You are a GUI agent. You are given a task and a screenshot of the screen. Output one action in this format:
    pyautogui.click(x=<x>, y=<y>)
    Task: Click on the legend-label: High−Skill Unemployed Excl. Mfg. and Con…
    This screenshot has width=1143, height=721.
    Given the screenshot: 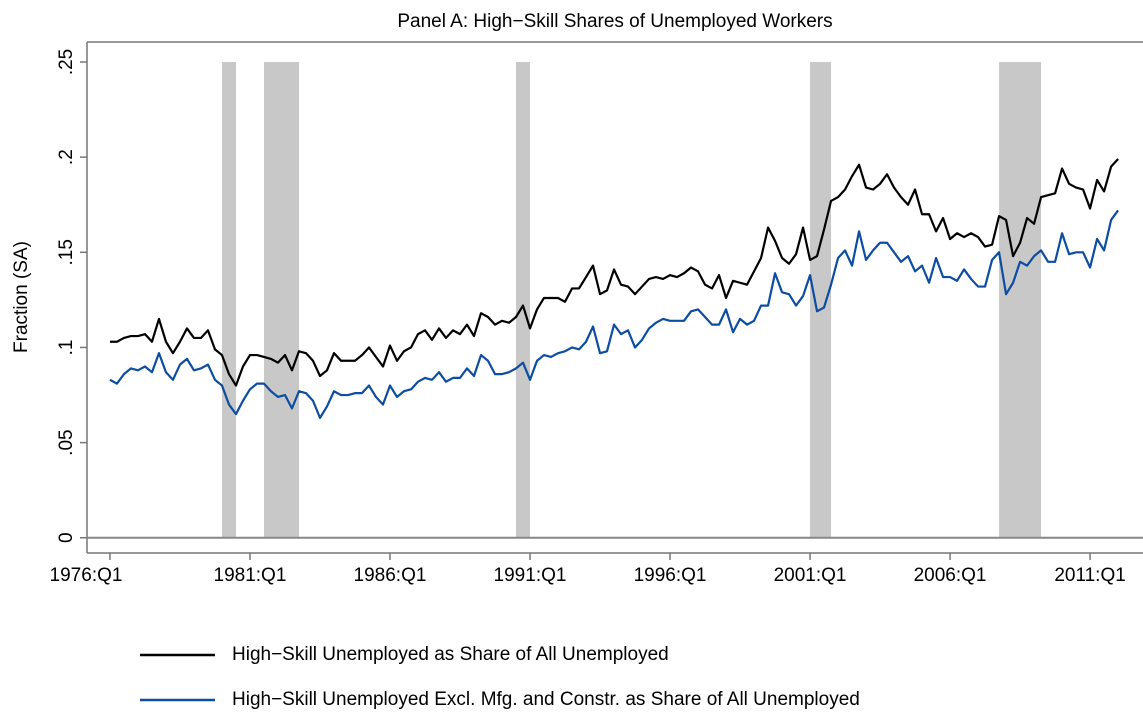 What is the action you would take?
    pyautogui.click(x=546, y=699)
    